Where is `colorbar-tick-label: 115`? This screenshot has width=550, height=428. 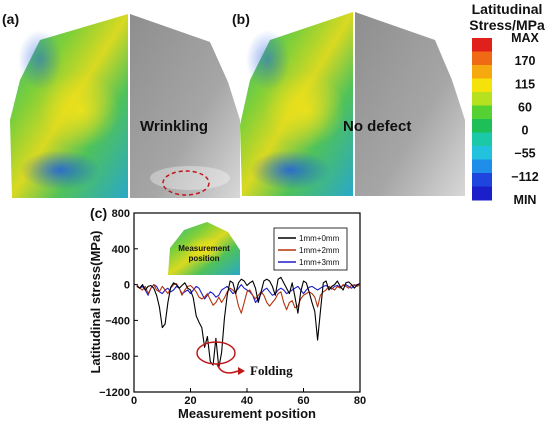 colorbar-tick-label: 115 is located at coordinates (525, 84).